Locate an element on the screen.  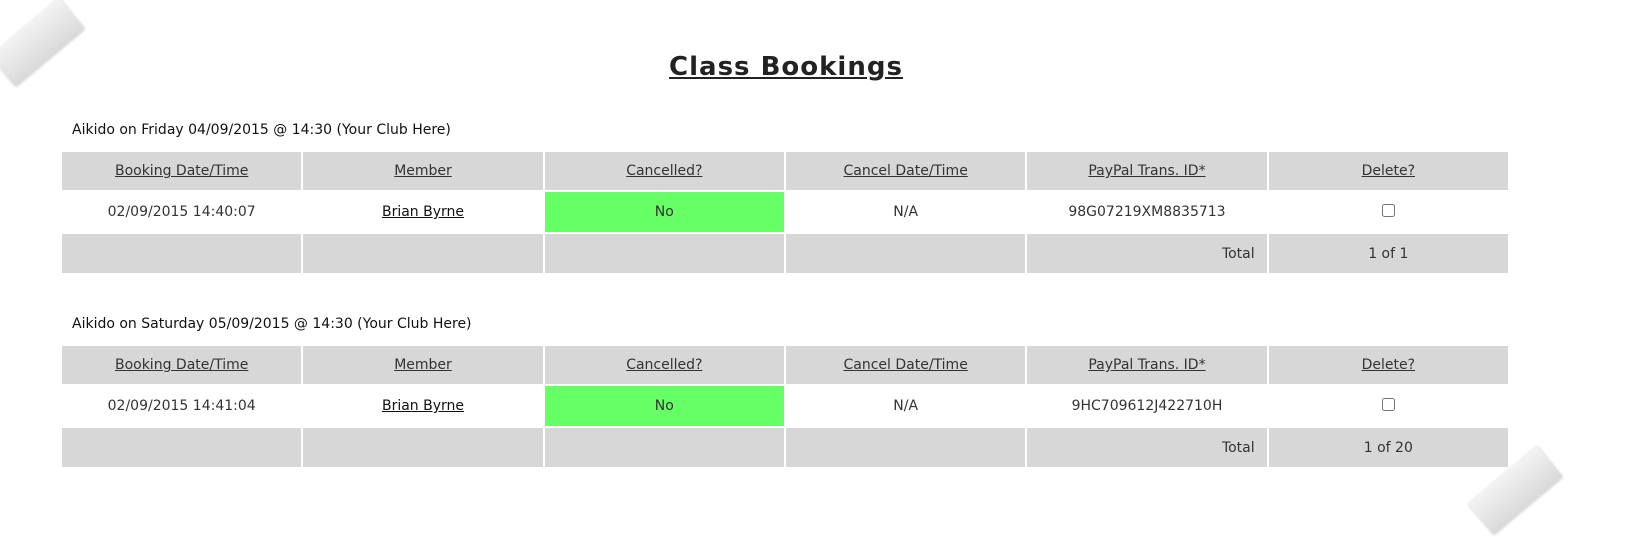
total-row: Total 1 of 1 is located at coordinates (785, 253).